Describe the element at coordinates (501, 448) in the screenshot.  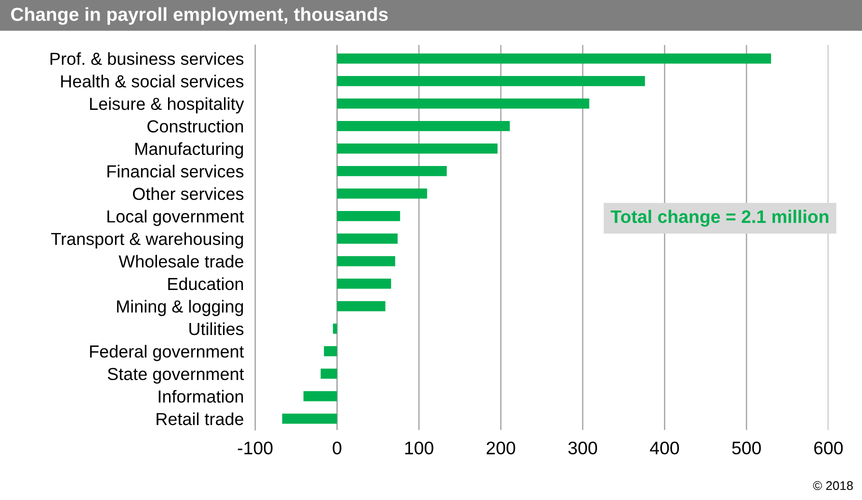
I see `x-tick-label: 200` at that location.